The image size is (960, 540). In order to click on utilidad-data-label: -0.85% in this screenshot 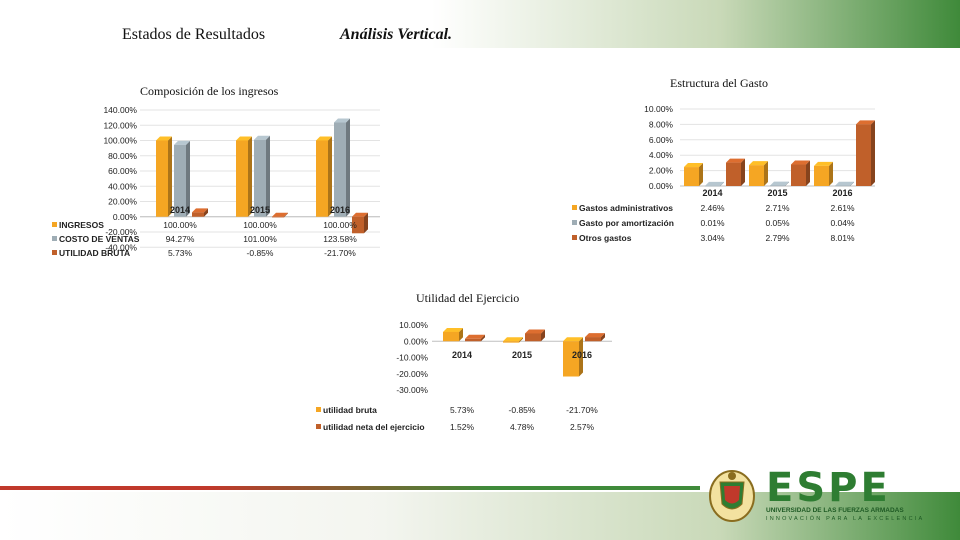, I will do `click(522, 410)`.